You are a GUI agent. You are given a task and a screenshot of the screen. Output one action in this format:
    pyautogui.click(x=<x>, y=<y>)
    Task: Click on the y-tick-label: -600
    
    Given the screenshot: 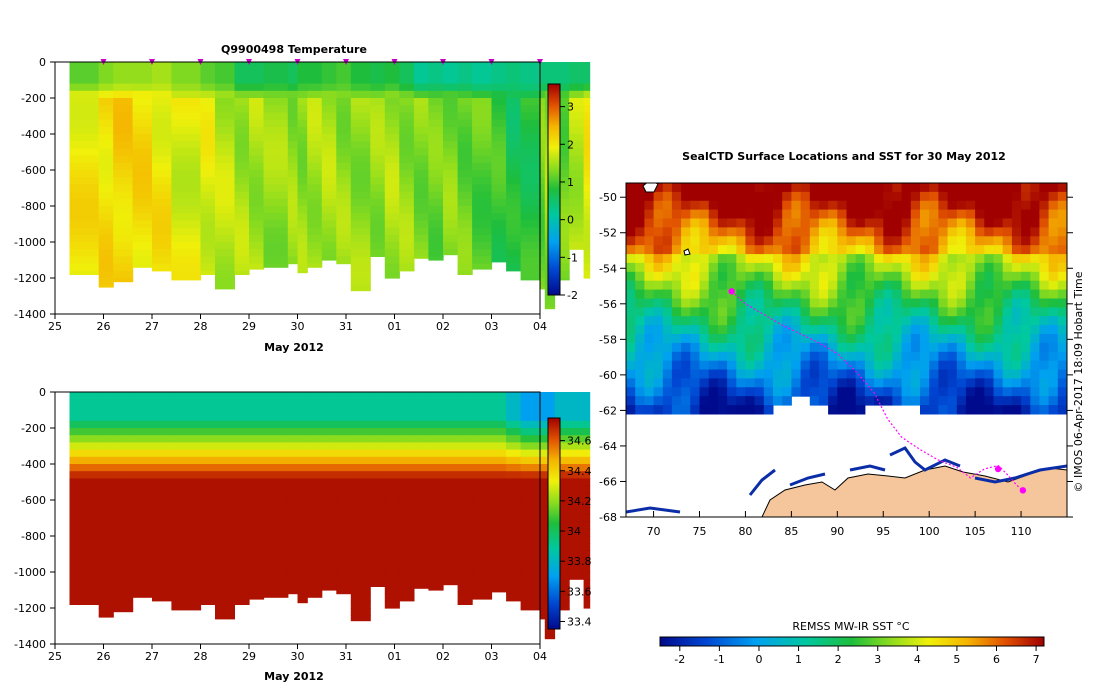 What is the action you would take?
    pyautogui.click(x=33, y=170)
    